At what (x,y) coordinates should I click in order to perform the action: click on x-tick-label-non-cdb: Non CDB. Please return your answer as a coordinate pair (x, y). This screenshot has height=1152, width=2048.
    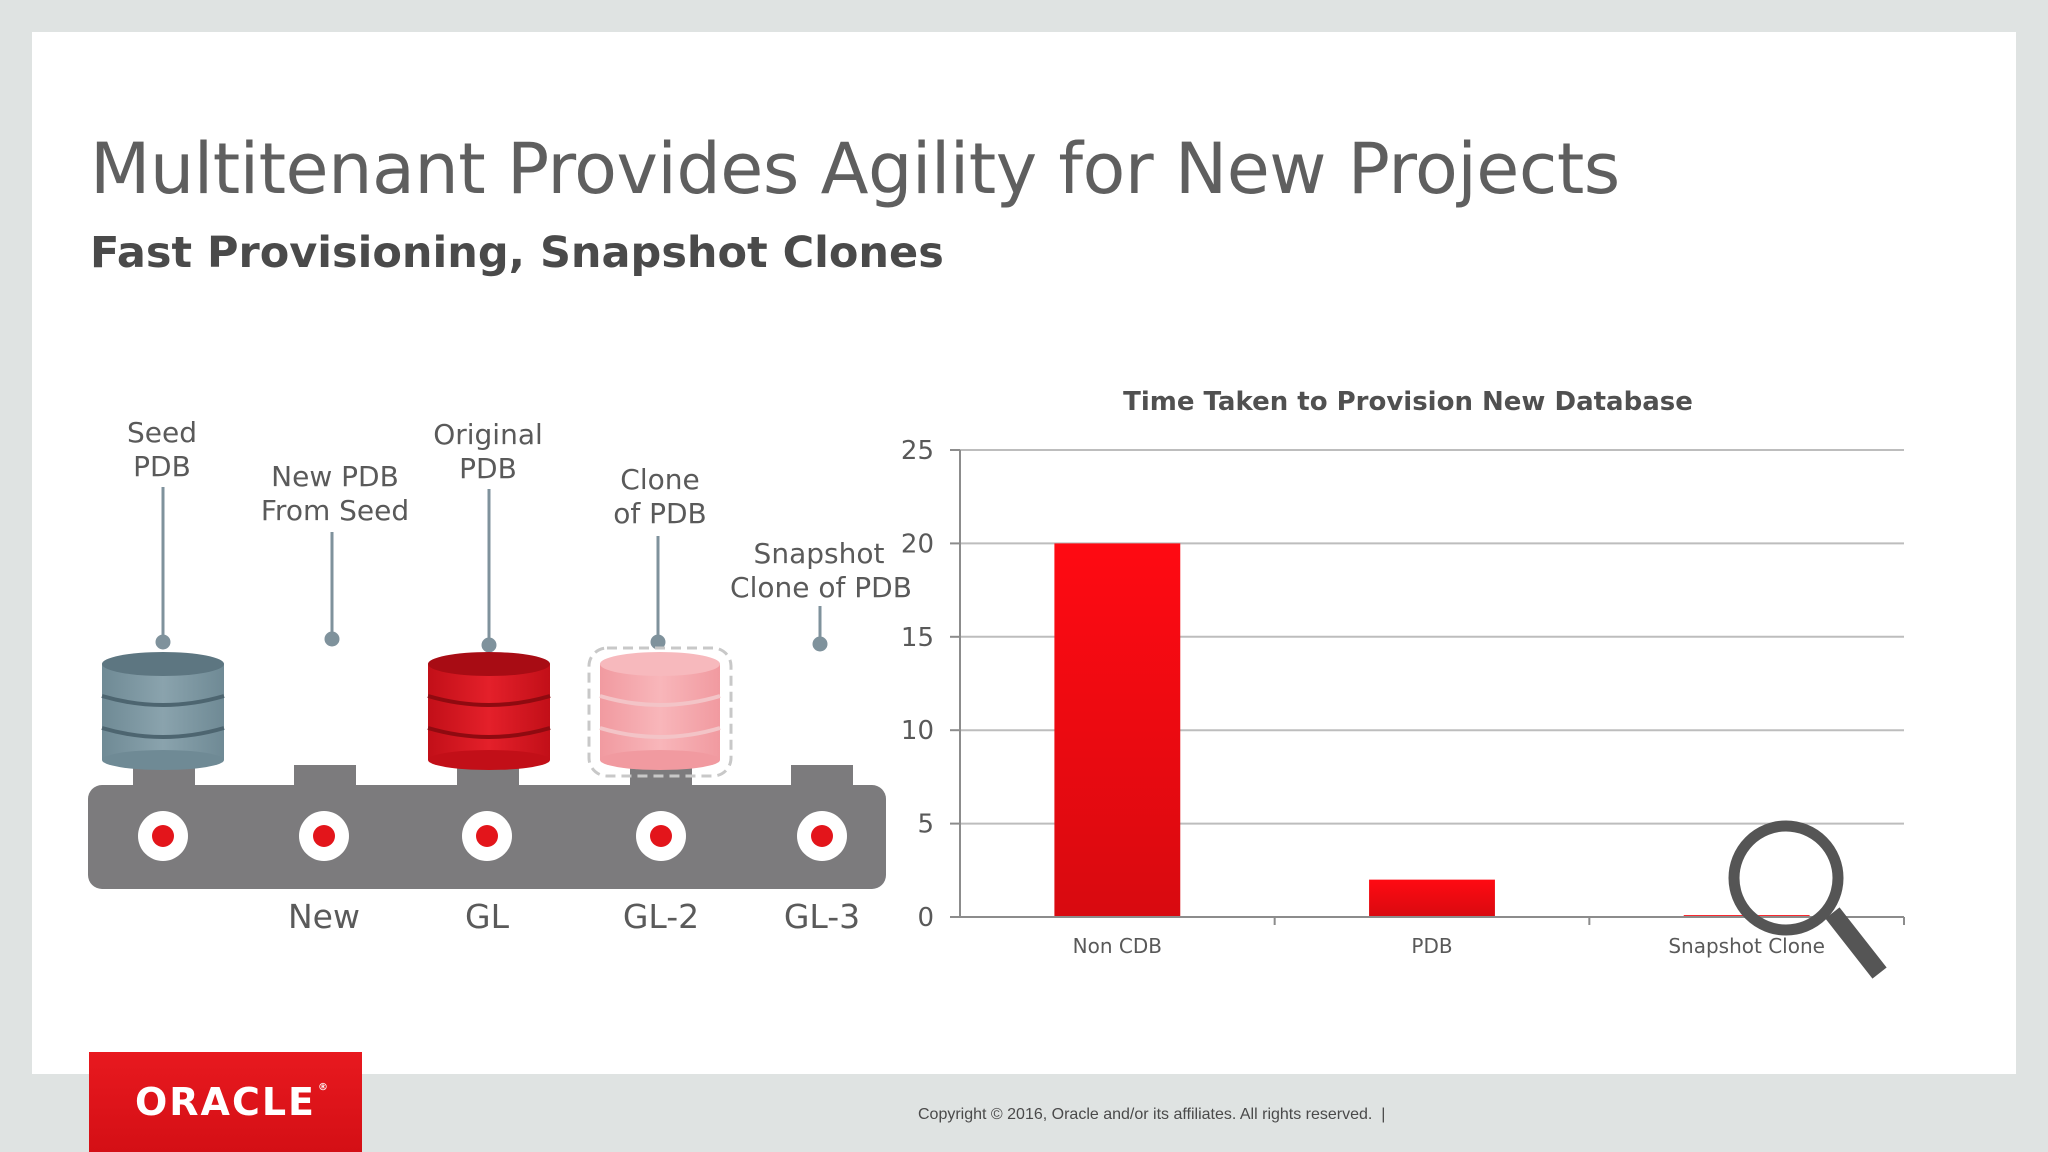
    Looking at the image, I should click on (1117, 946).